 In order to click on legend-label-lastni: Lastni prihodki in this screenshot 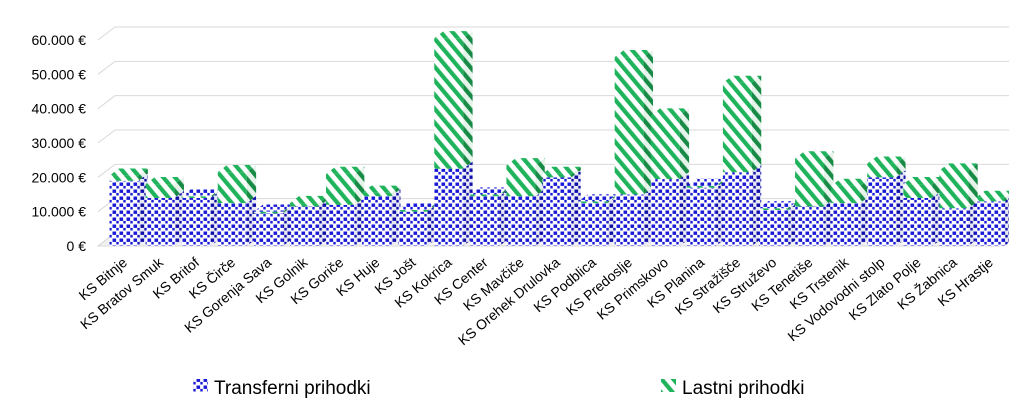, I will do `click(743, 388)`.